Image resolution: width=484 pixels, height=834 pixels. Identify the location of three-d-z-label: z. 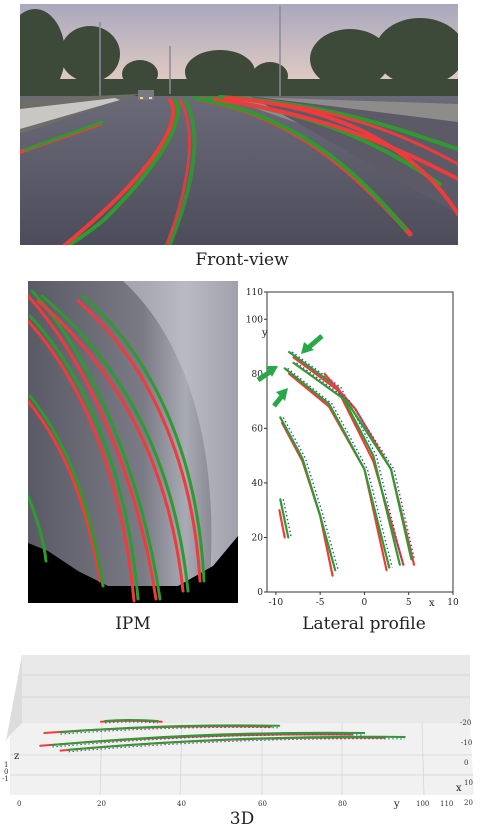
(16, 756).